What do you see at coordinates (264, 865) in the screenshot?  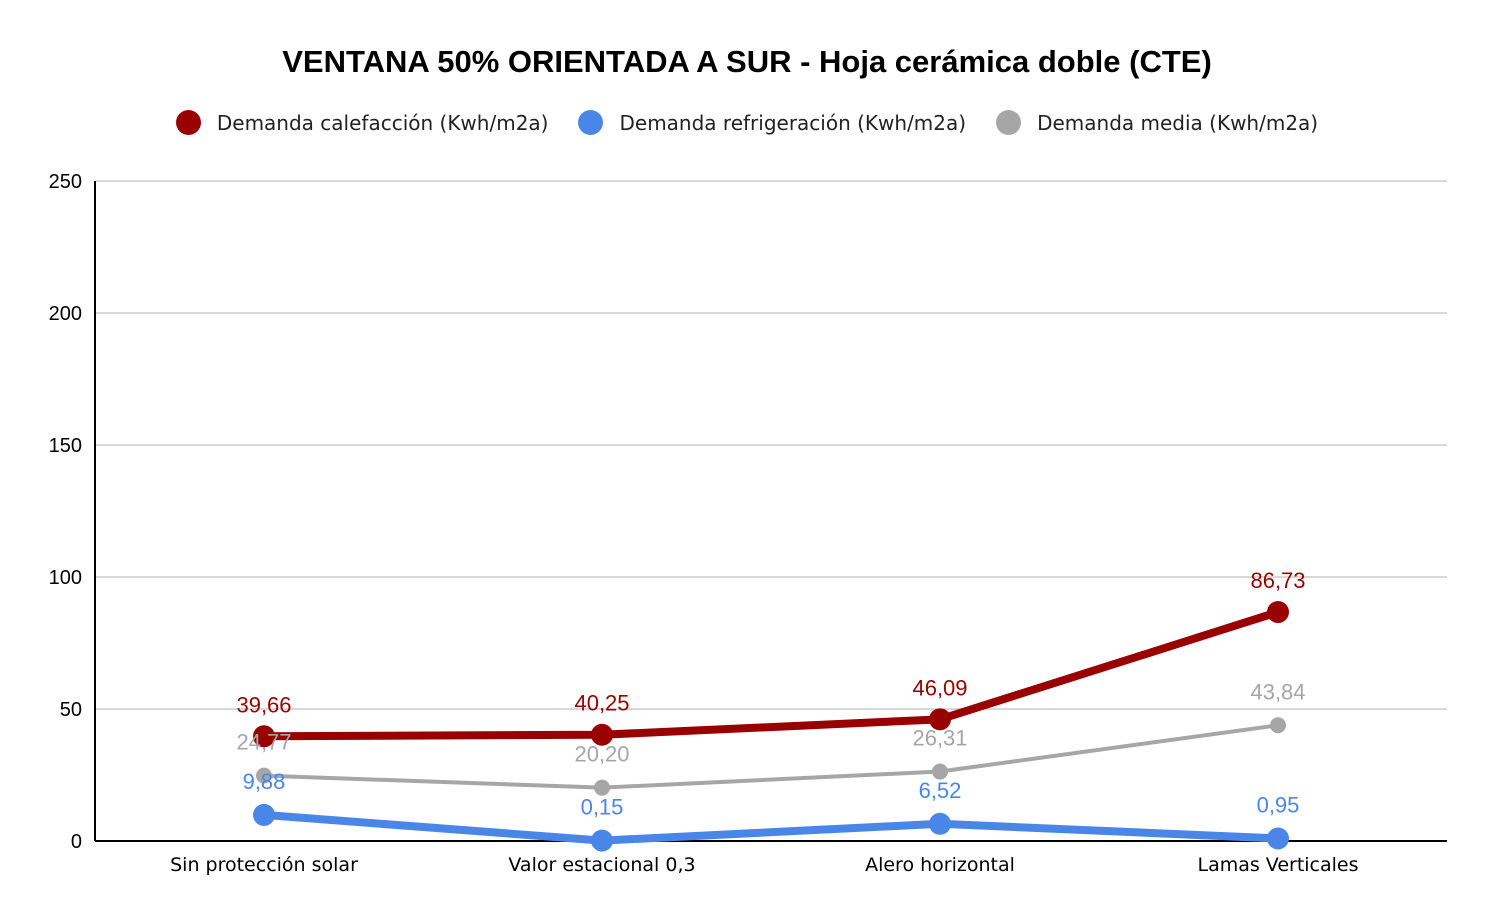 I see `x-tick-label: Sin protección solar` at bounding box center [264, 865].